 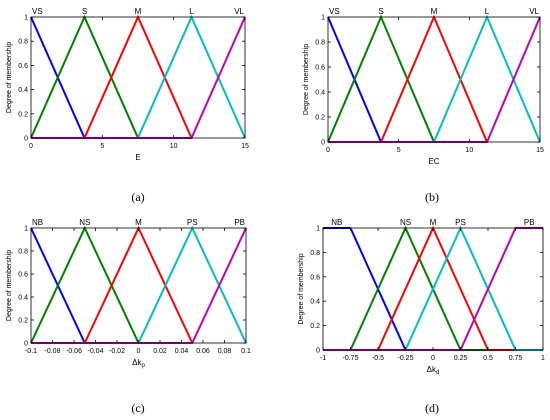 I want to click on series-line-pb, so click(x=139, y=285).